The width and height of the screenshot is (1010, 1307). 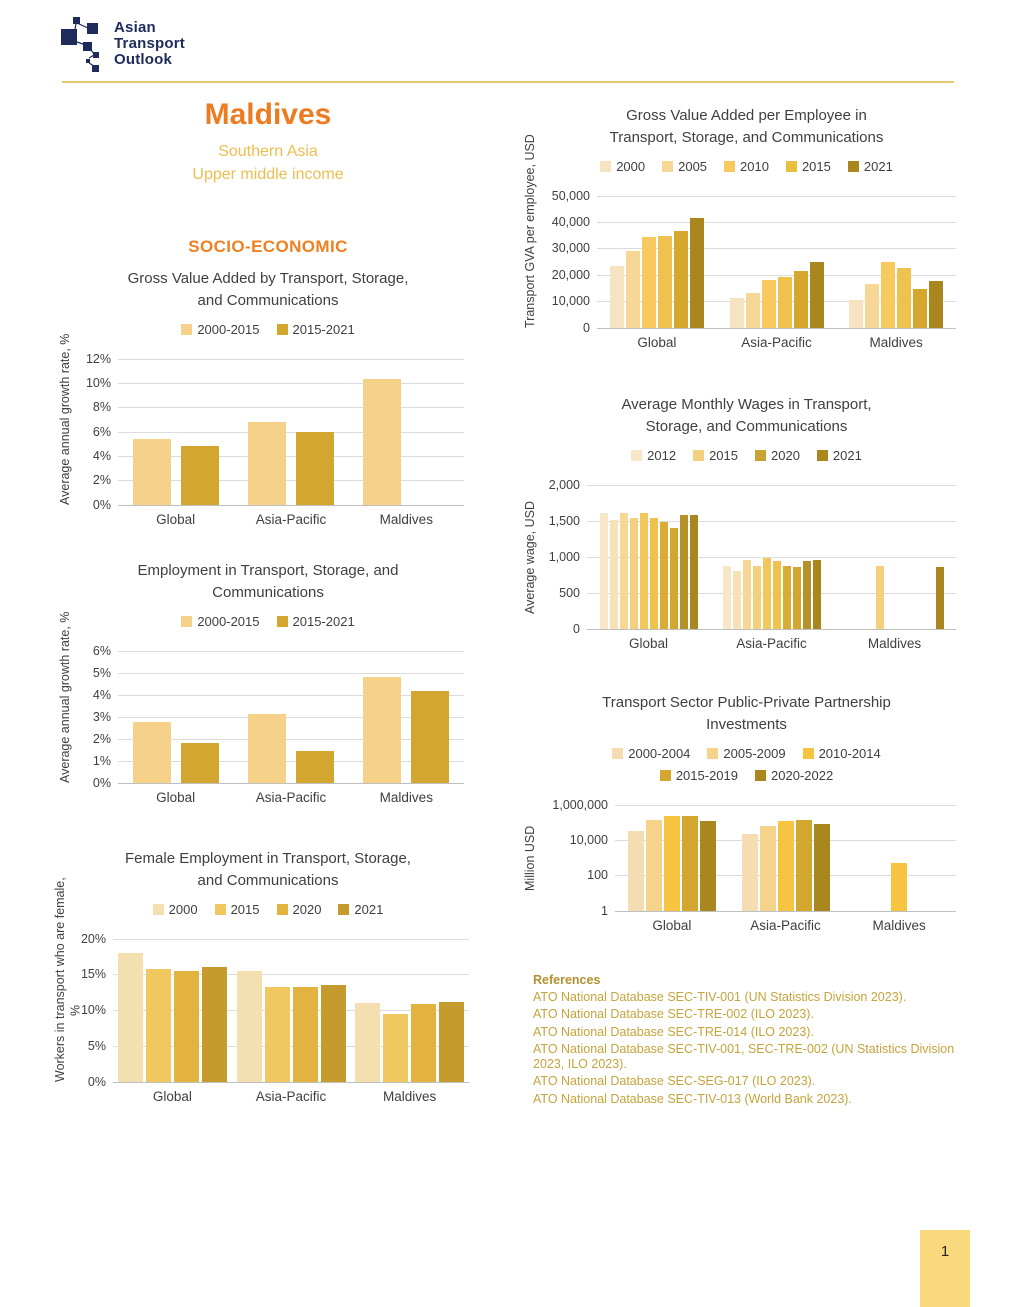 I want to click on legend-item: 2005, so click(x=684, y=166).